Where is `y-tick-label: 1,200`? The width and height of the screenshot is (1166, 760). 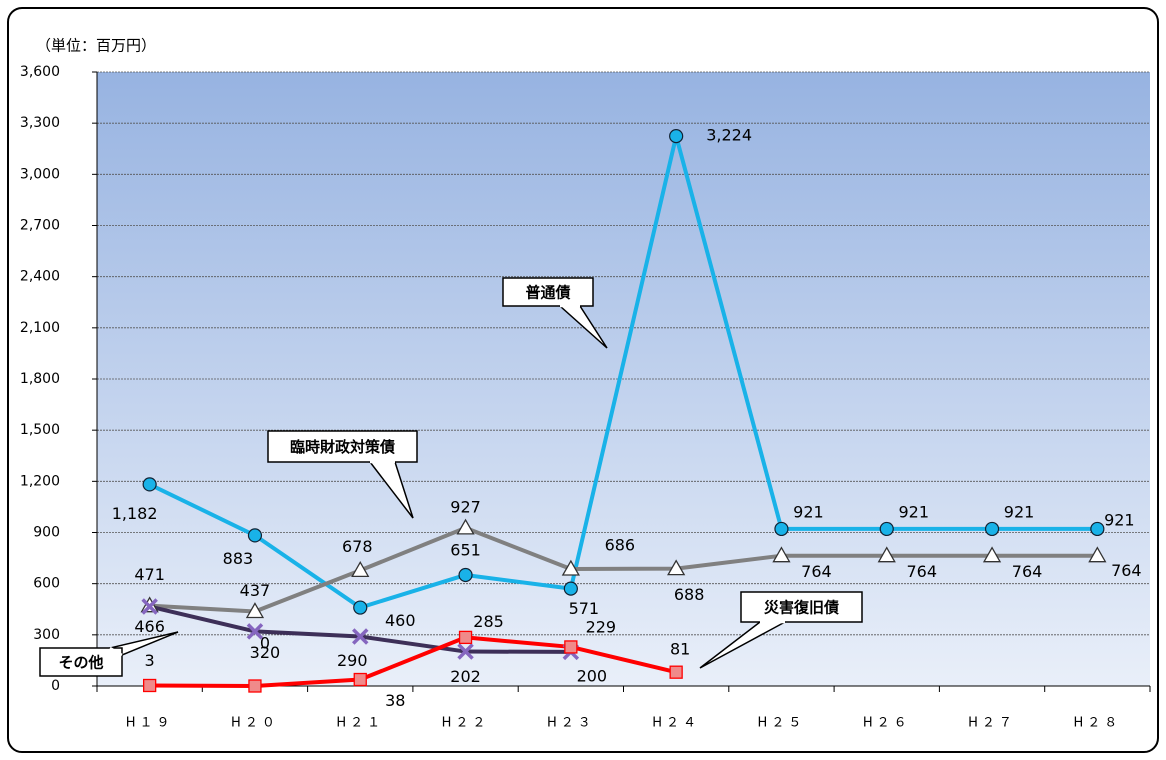
y-tick-label: 1,200 is located at coordinates (40, 481).